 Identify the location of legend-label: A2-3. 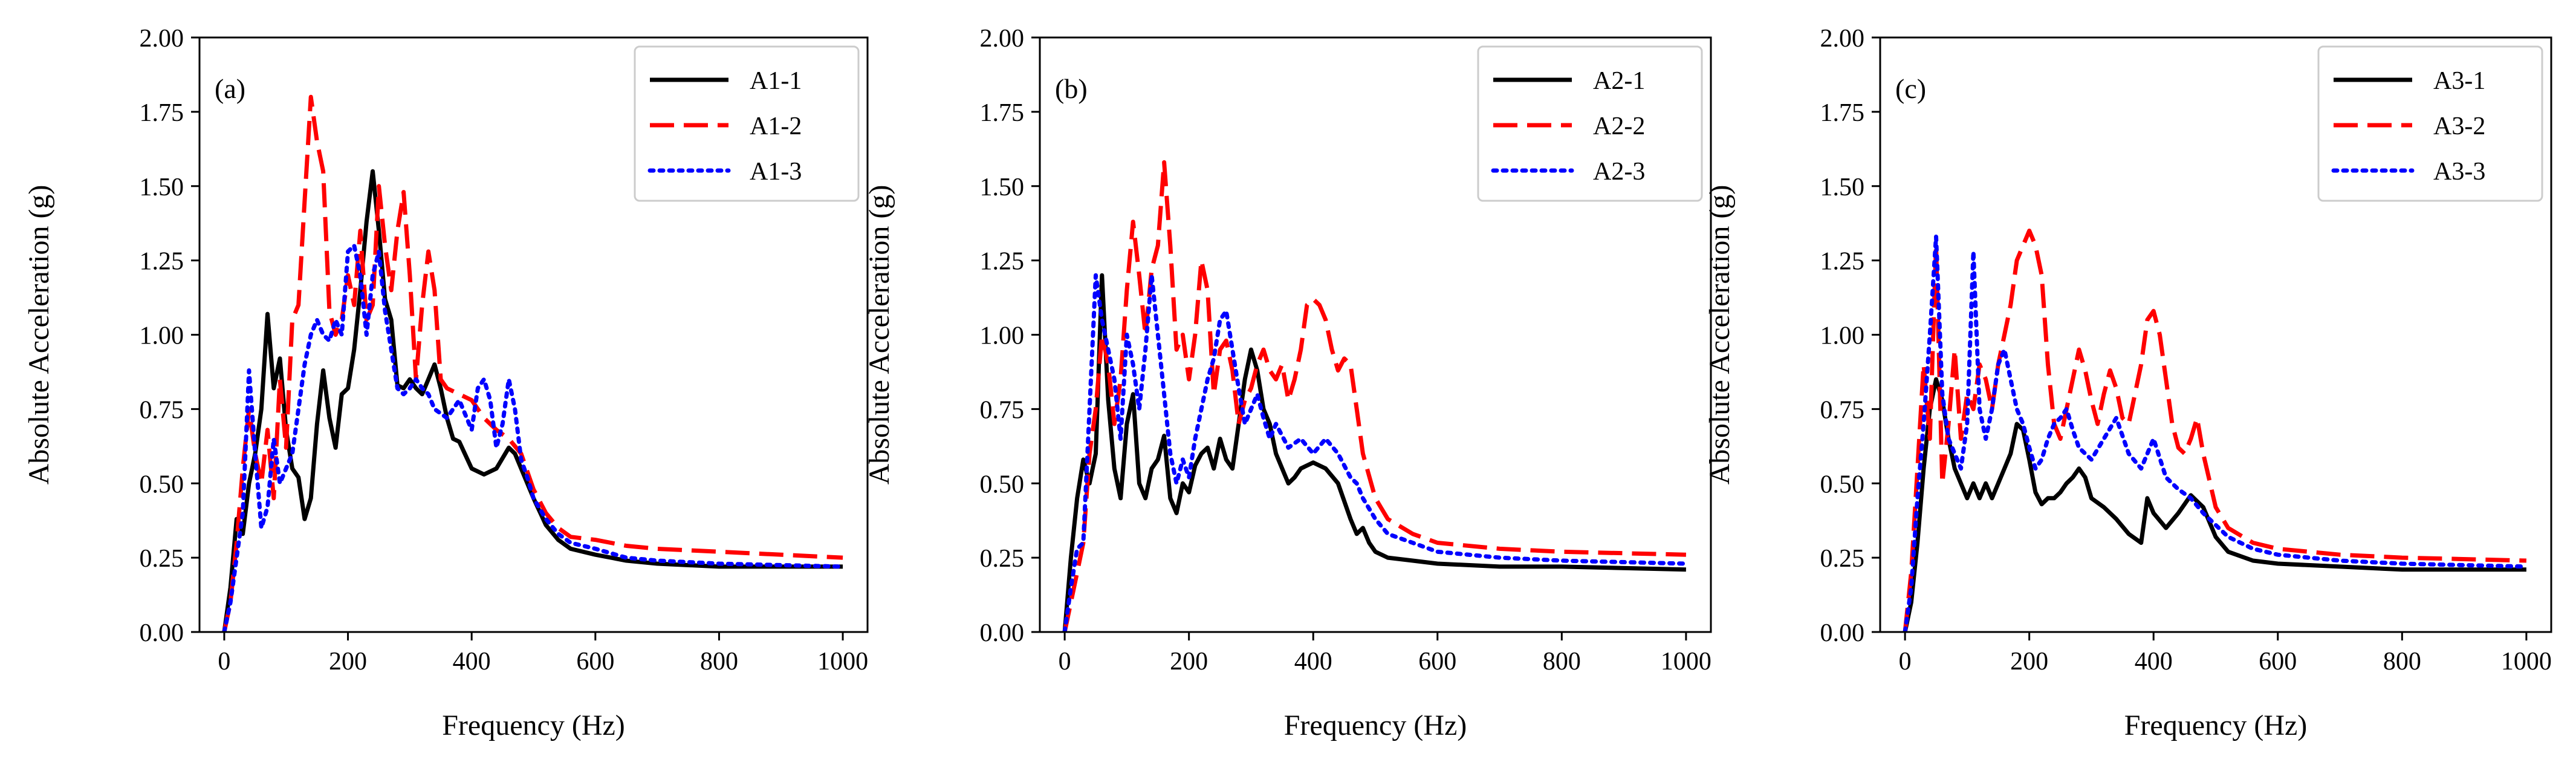
(1619, 172).